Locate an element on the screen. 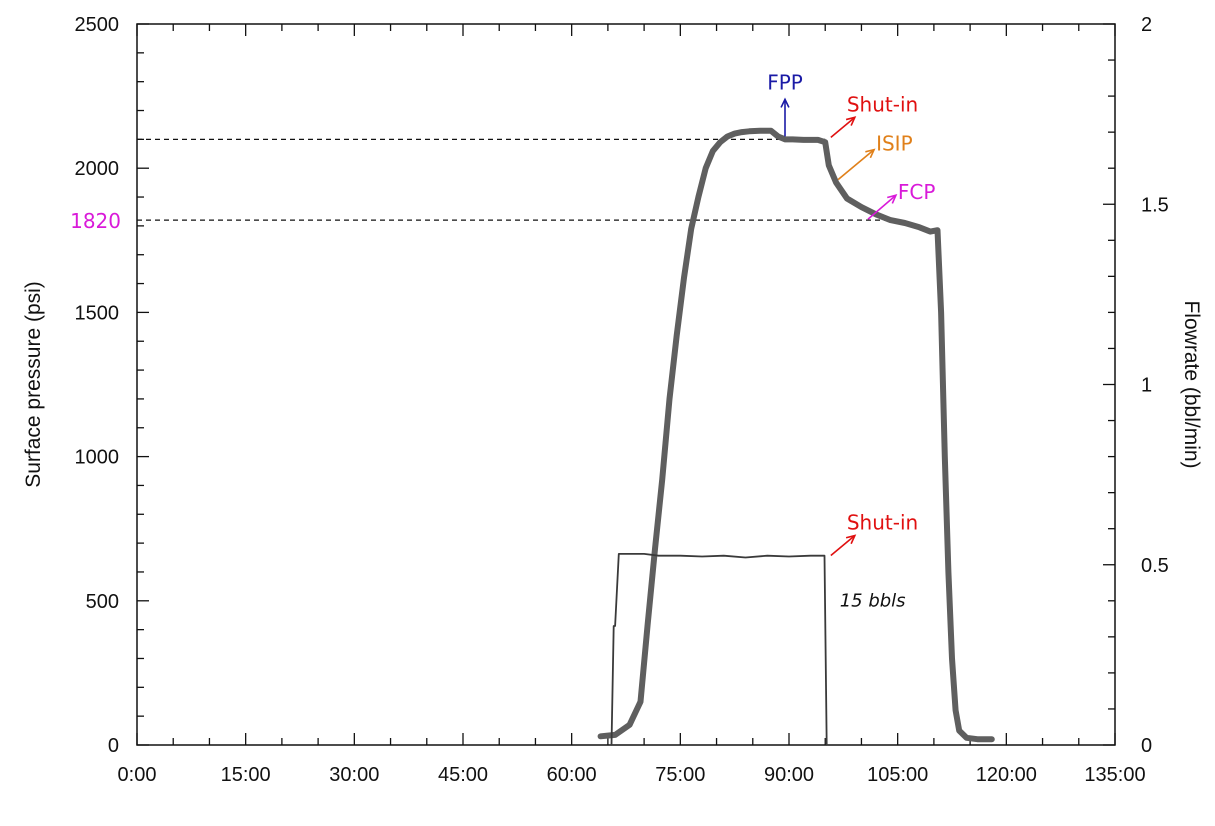 Image resolution: width=1215 pixels, height=826 pixels. x-tick-label: 30:00 is located at coordinates (354, 775).